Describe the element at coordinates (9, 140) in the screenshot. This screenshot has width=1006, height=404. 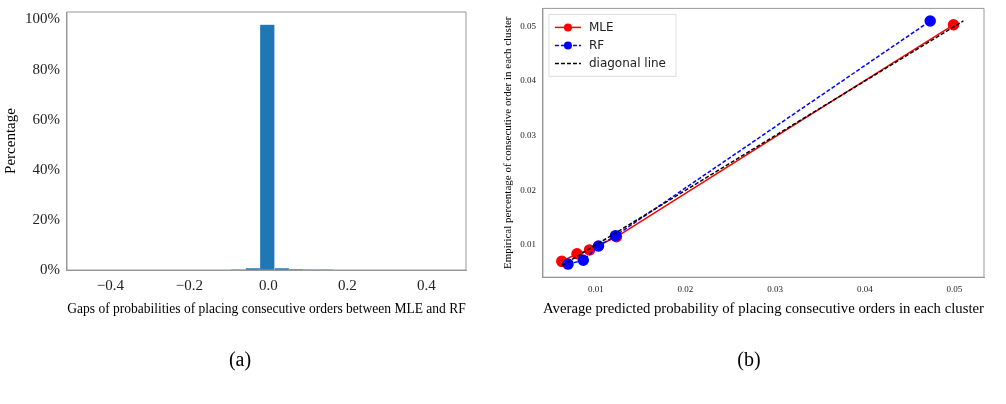
I see `y-axis-title: Percentage` at that location.